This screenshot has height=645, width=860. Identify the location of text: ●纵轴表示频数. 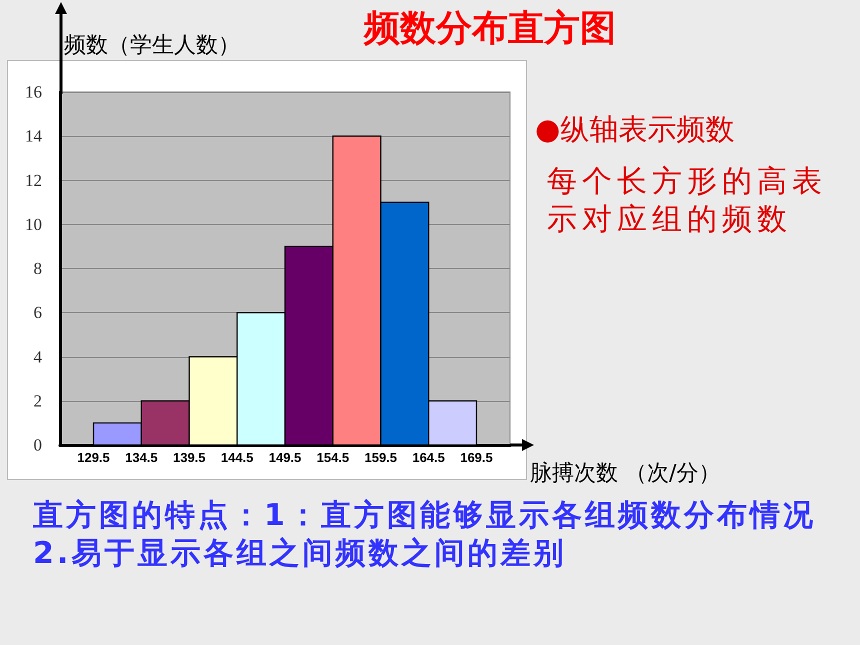
(634, 129).